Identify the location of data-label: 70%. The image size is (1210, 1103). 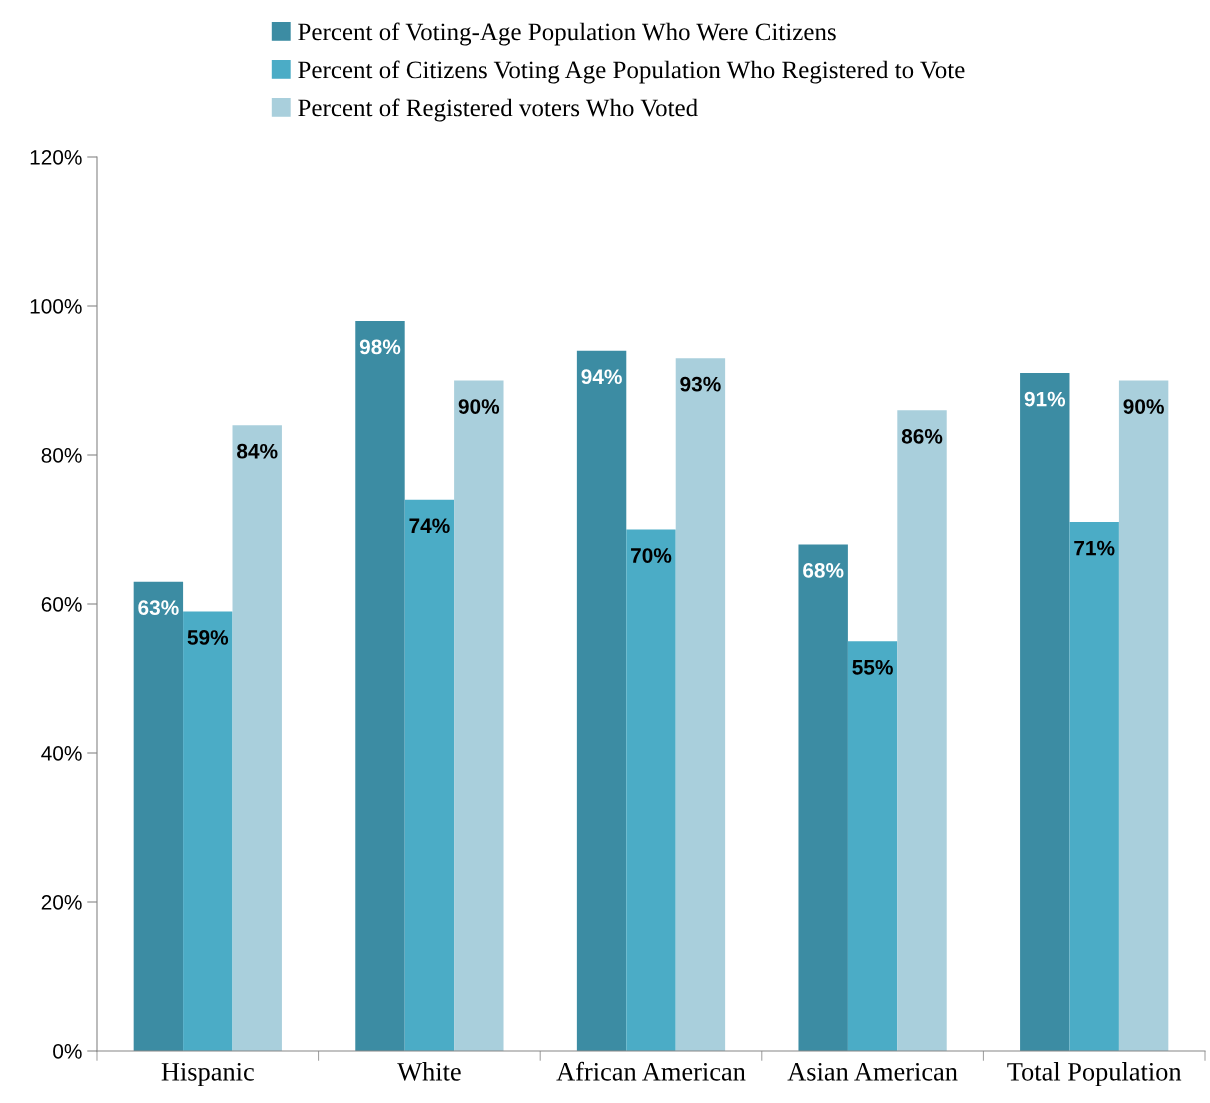
(651, 555).